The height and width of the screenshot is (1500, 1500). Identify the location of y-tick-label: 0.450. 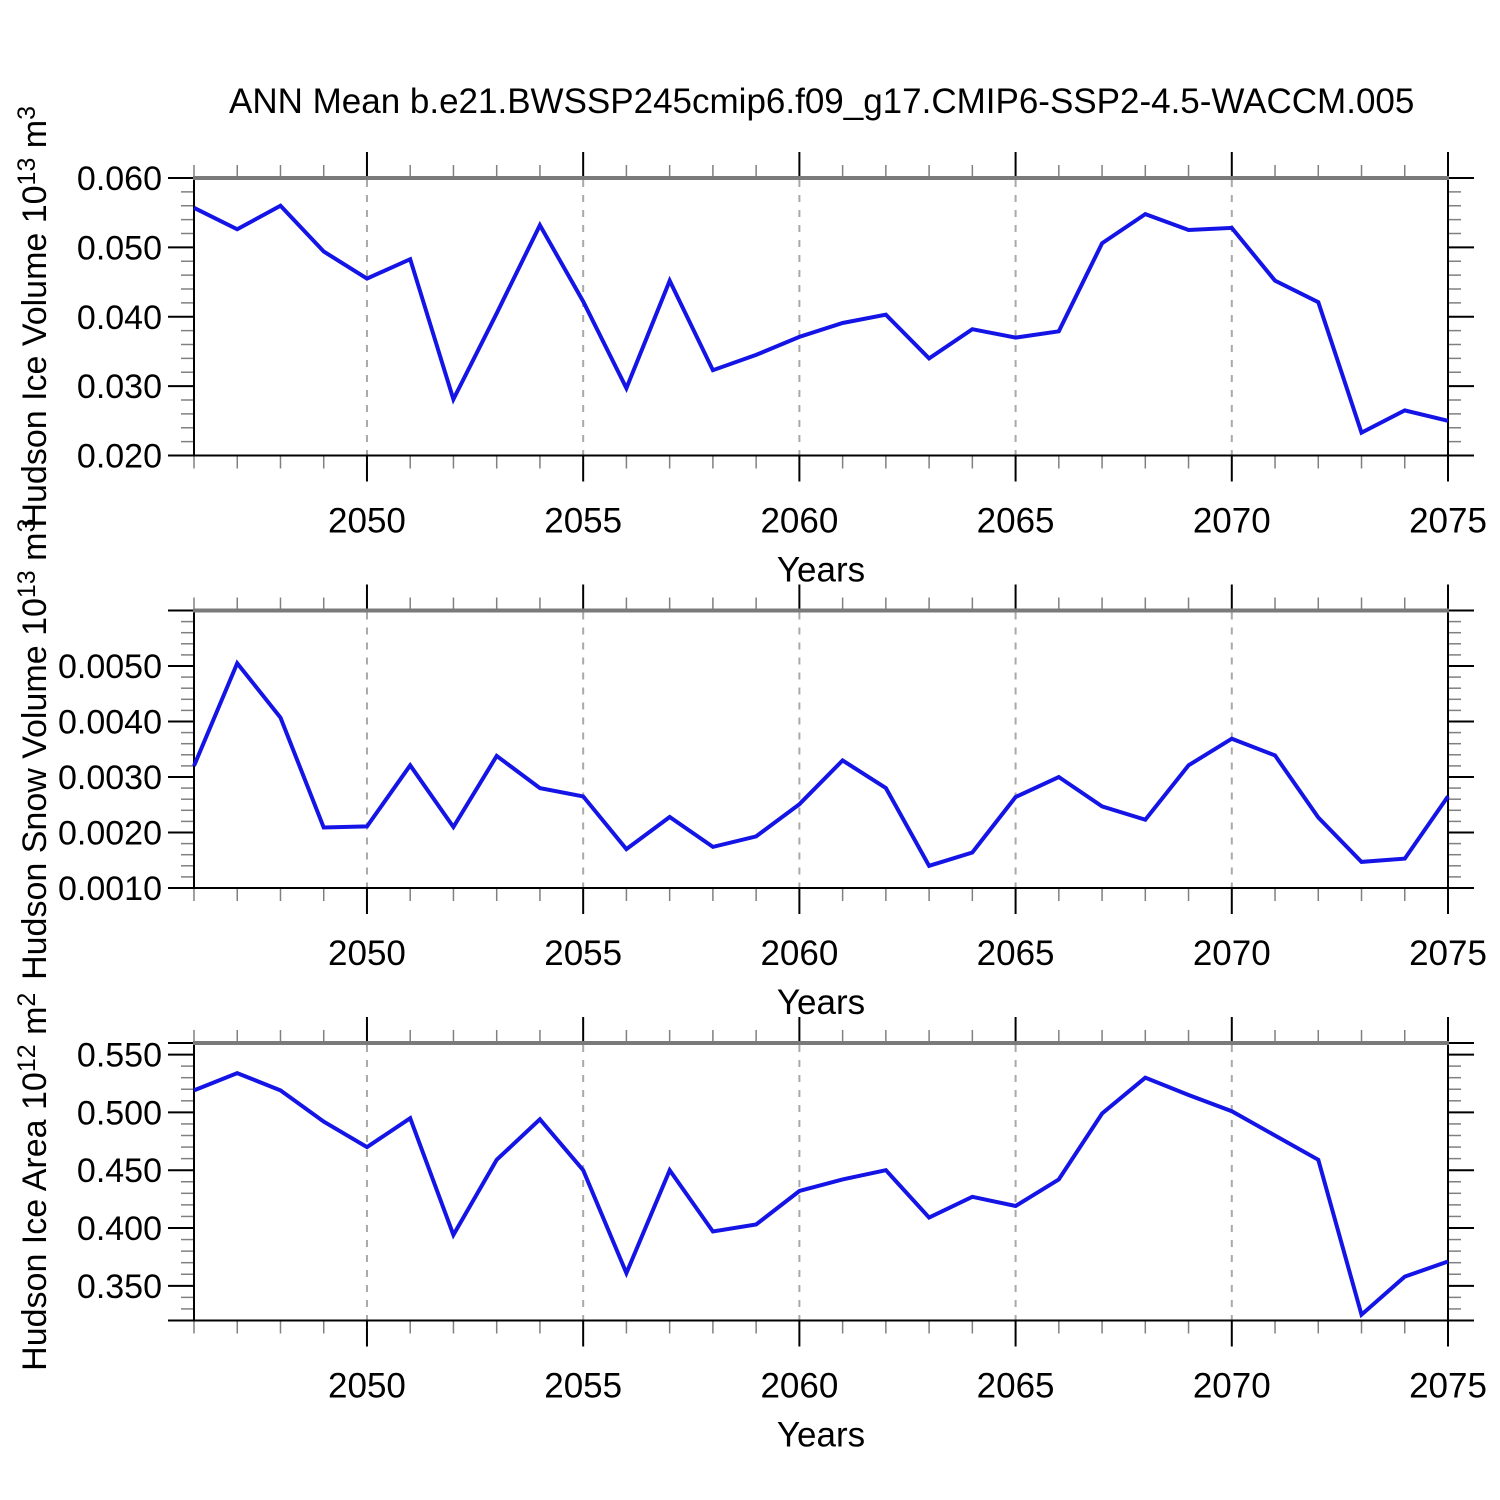
(119, 1171).